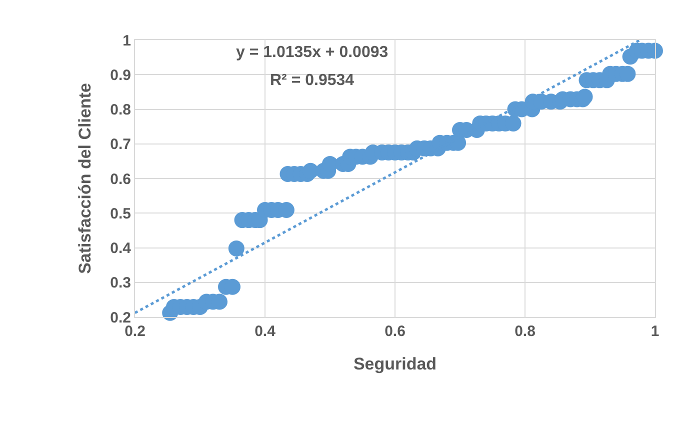  I want to click on y-tick-label: 0.7, so click(120, 145).